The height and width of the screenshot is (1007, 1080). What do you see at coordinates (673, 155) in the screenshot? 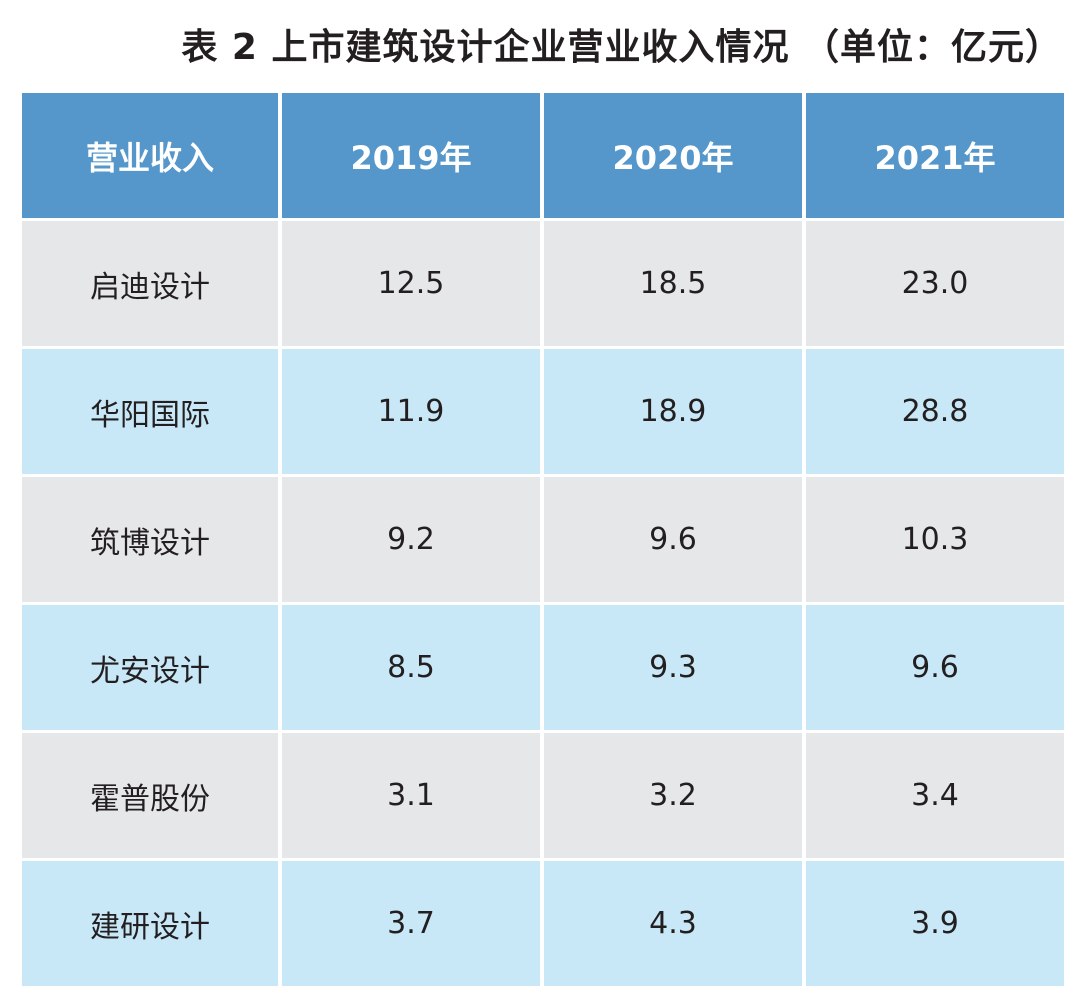
I see `header-cell-2020: 2020年` at bounding box center [673, 155].